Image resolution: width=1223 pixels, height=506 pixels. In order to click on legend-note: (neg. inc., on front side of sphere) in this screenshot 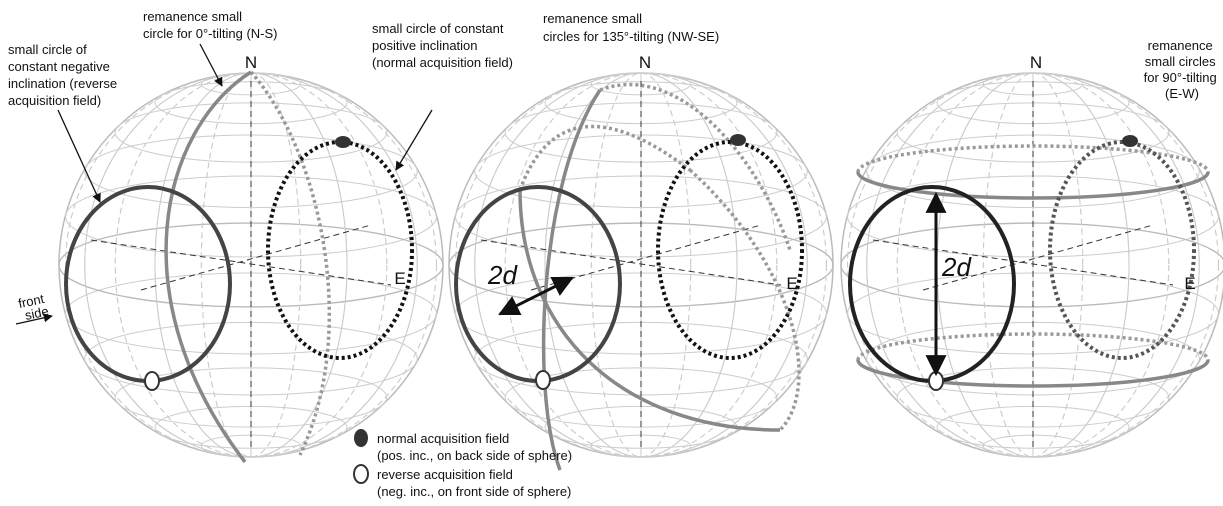, I will do `click(474, 491)`.